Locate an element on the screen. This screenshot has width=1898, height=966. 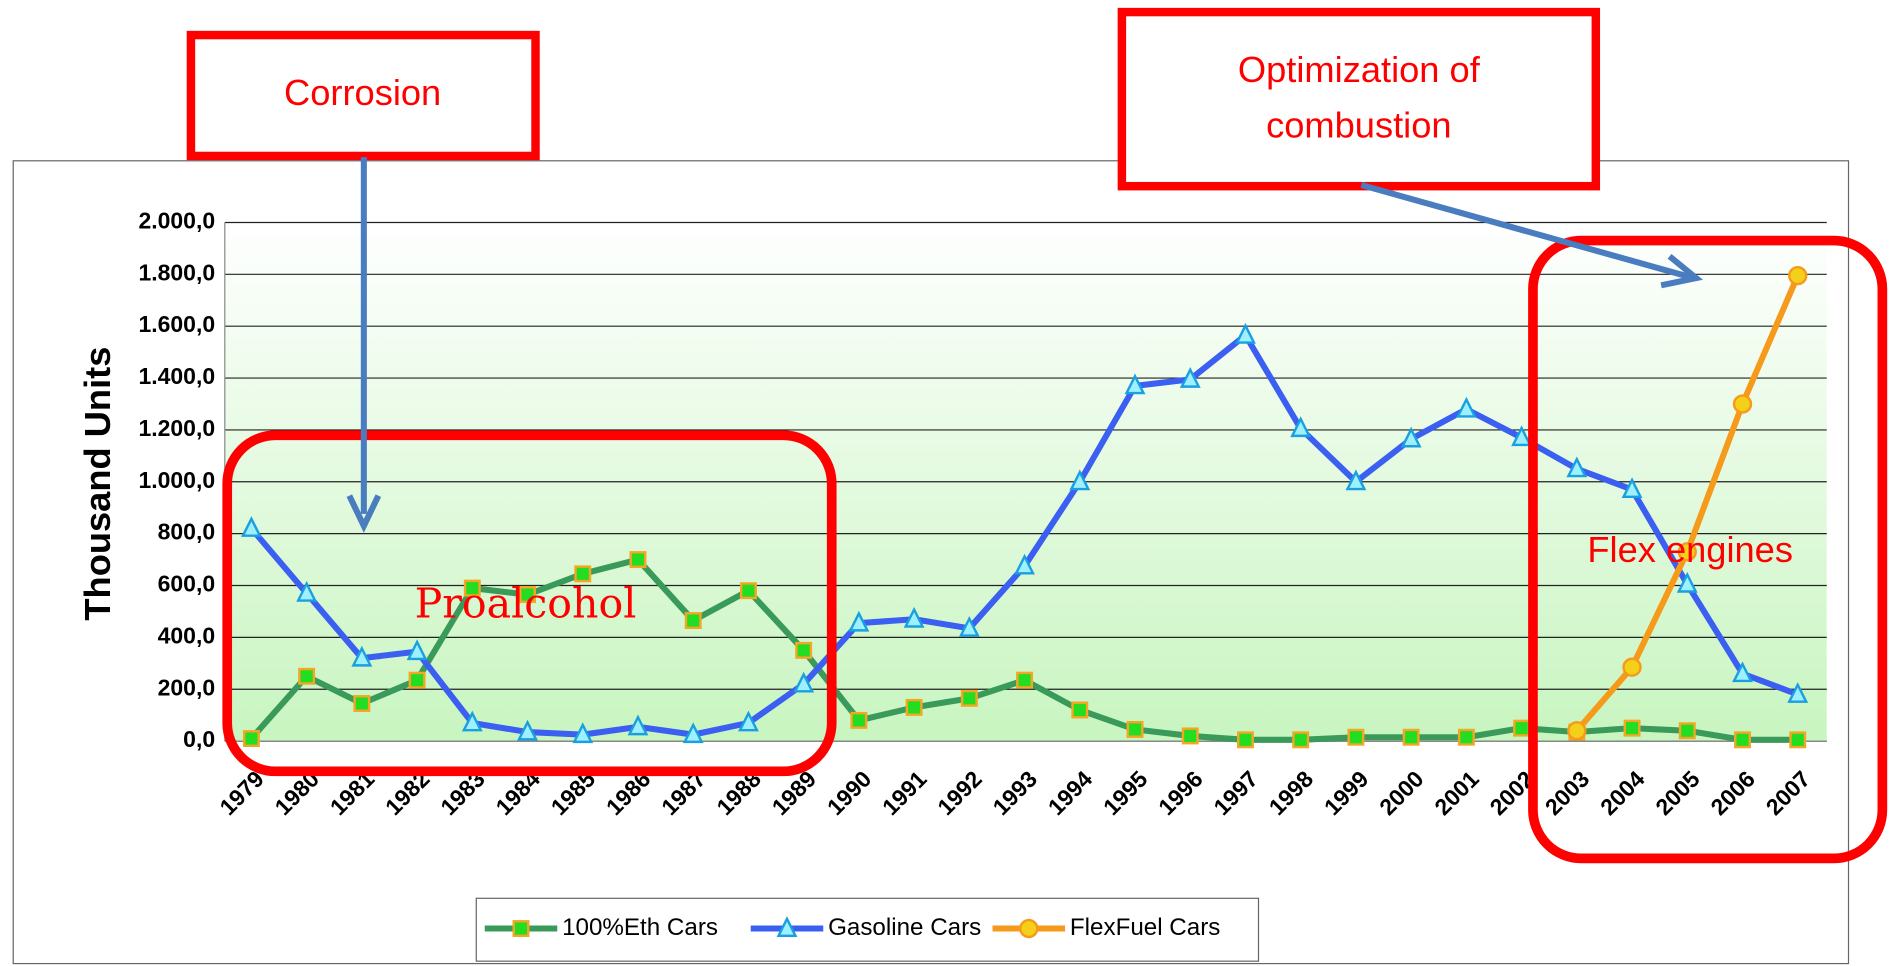
annotation: Flex engines is located at coordinates (1690, 549).